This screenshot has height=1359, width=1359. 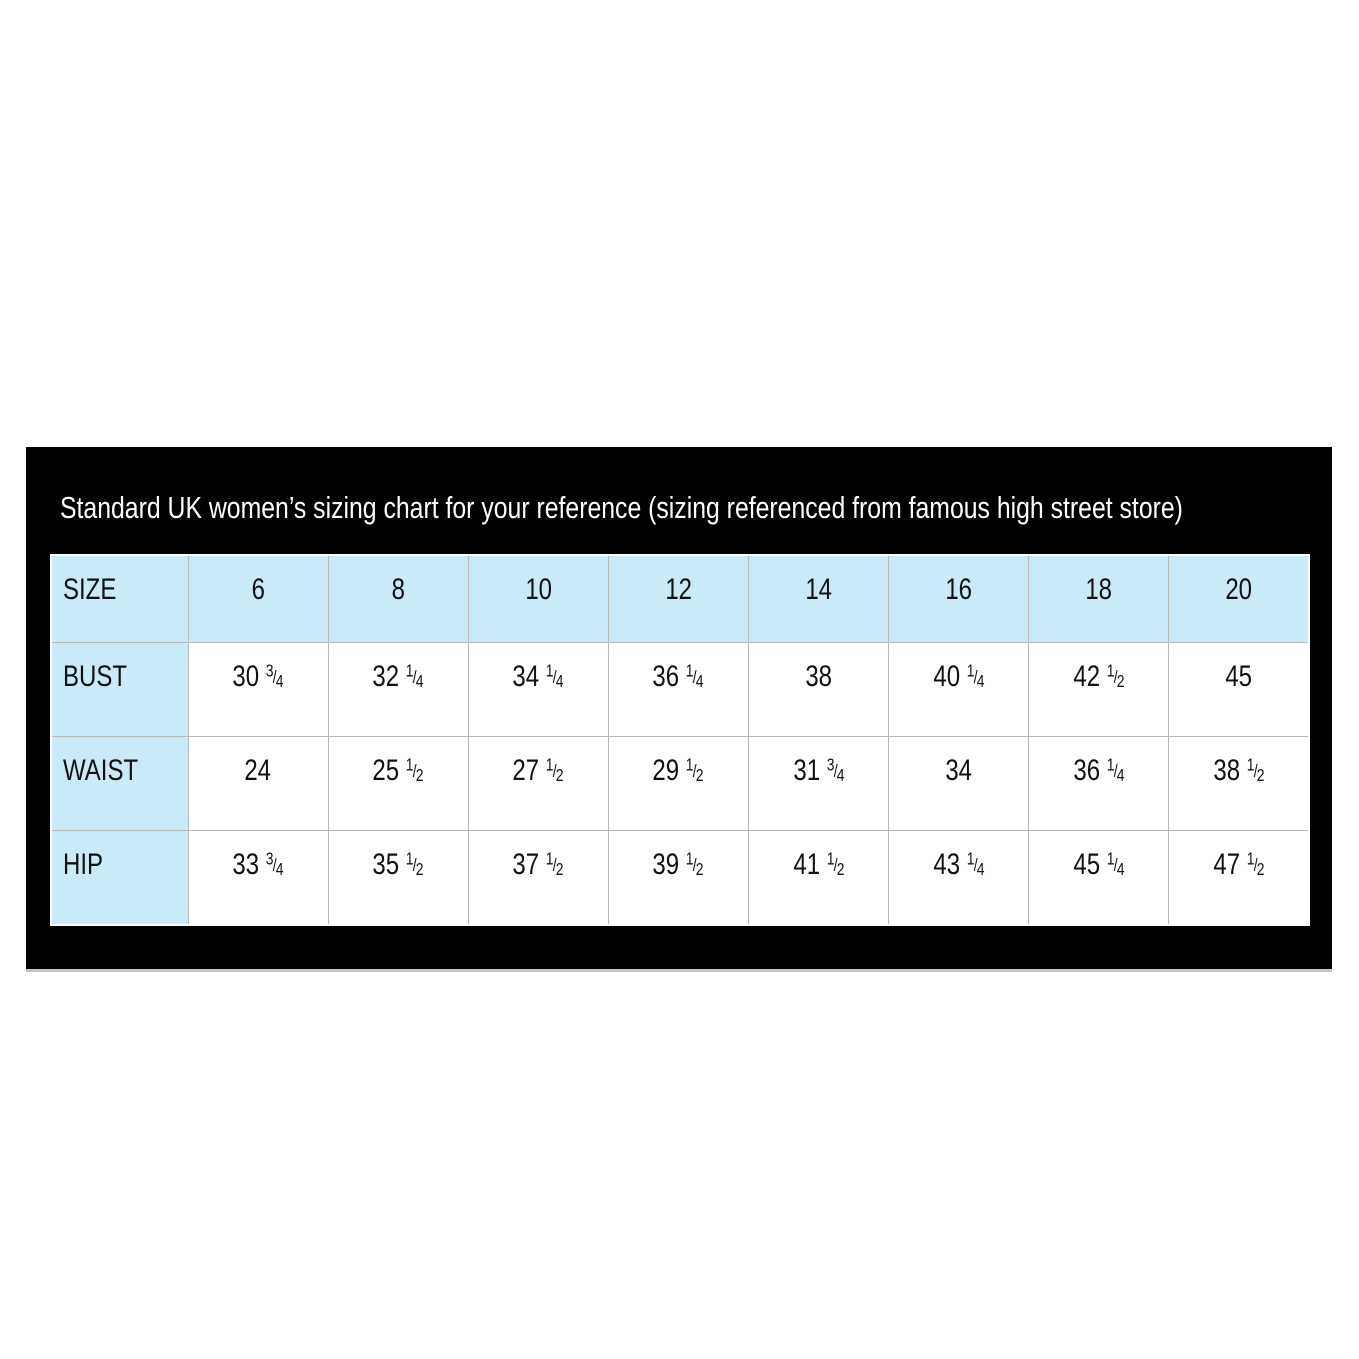 What do you see at coordinates (258, 783) in the screenshot?
I see `measurement-cell: 24` at bounding box center [258, 783].